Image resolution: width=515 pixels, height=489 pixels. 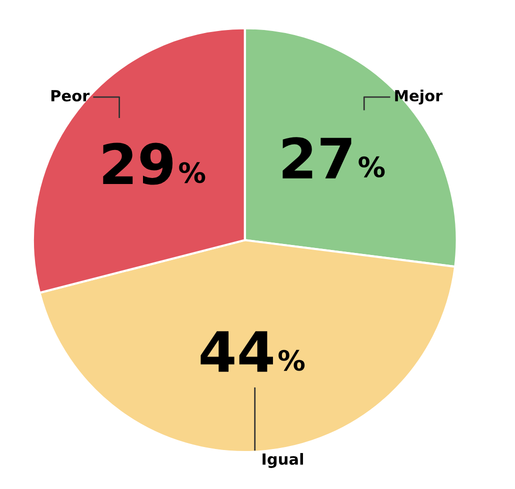 I want to click on slice-label: Peor, so click(x=70, y=96).